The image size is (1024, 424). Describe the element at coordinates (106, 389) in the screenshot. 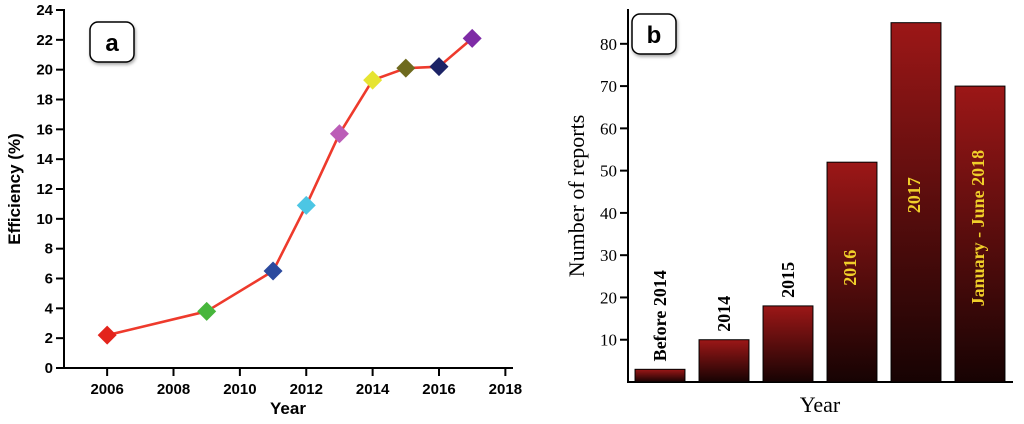

I see `x-tick-label: 2006` at that location.